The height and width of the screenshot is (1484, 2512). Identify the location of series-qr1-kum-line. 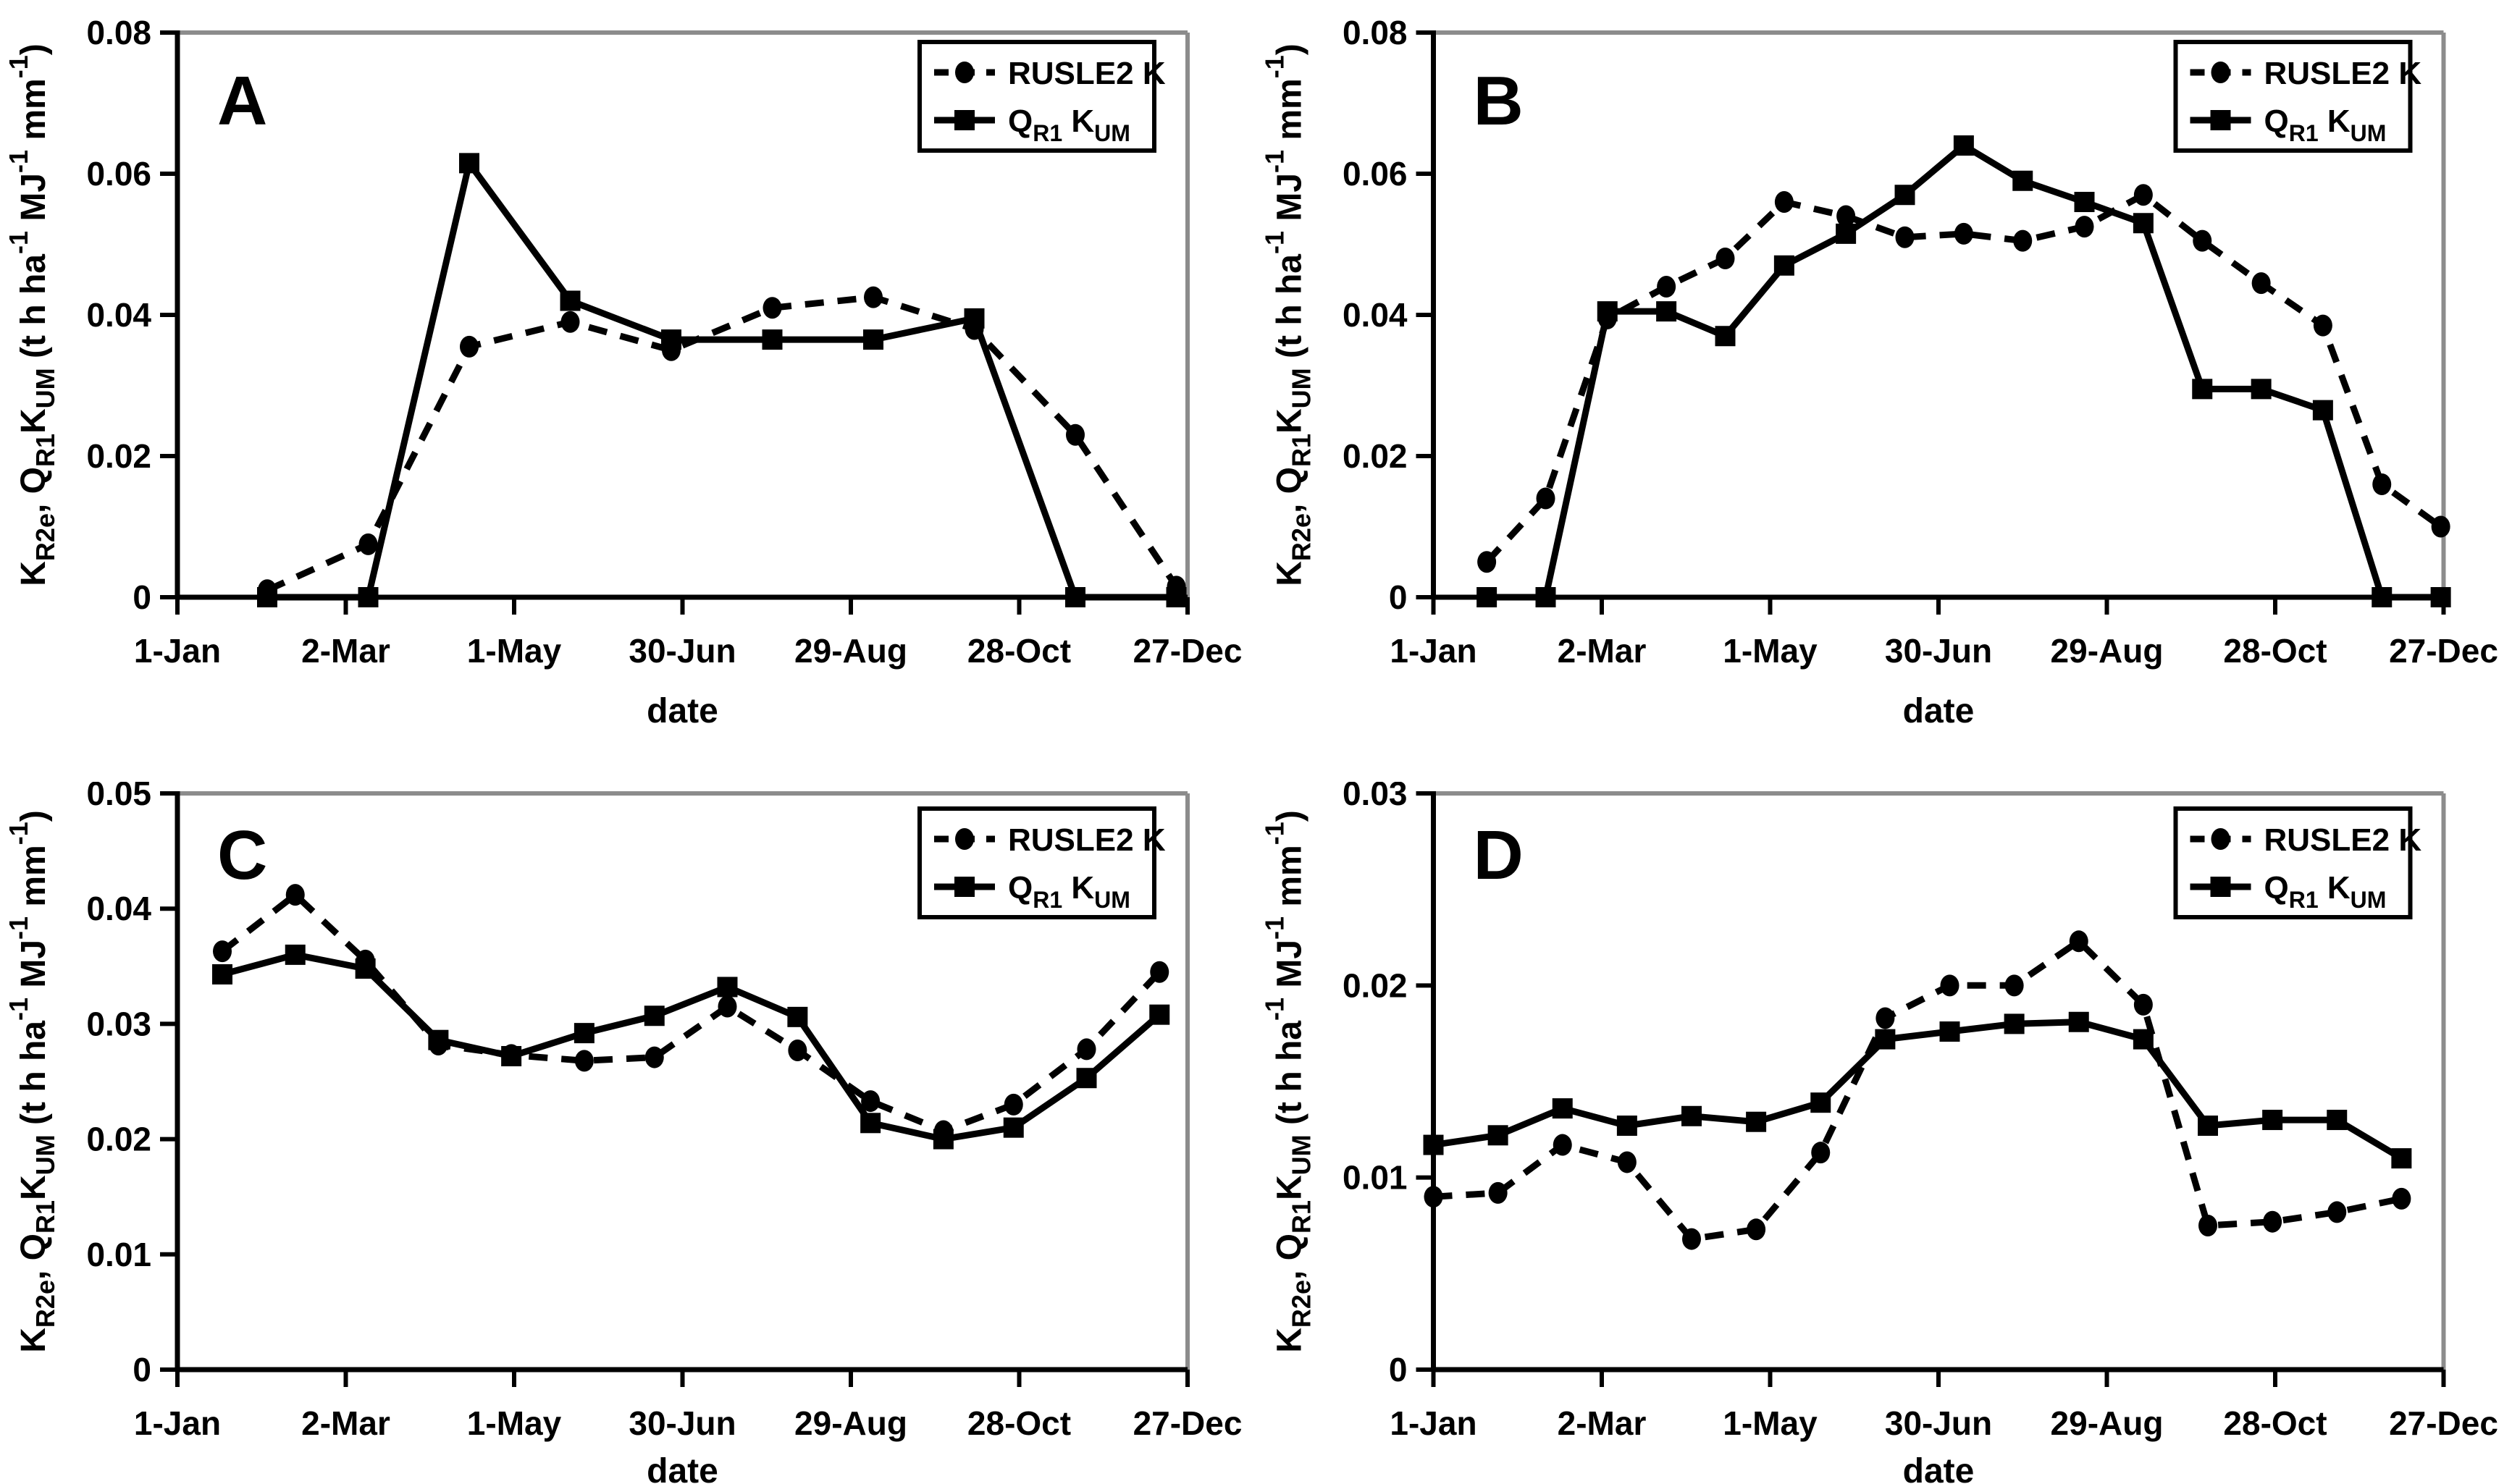
(1964, 371).